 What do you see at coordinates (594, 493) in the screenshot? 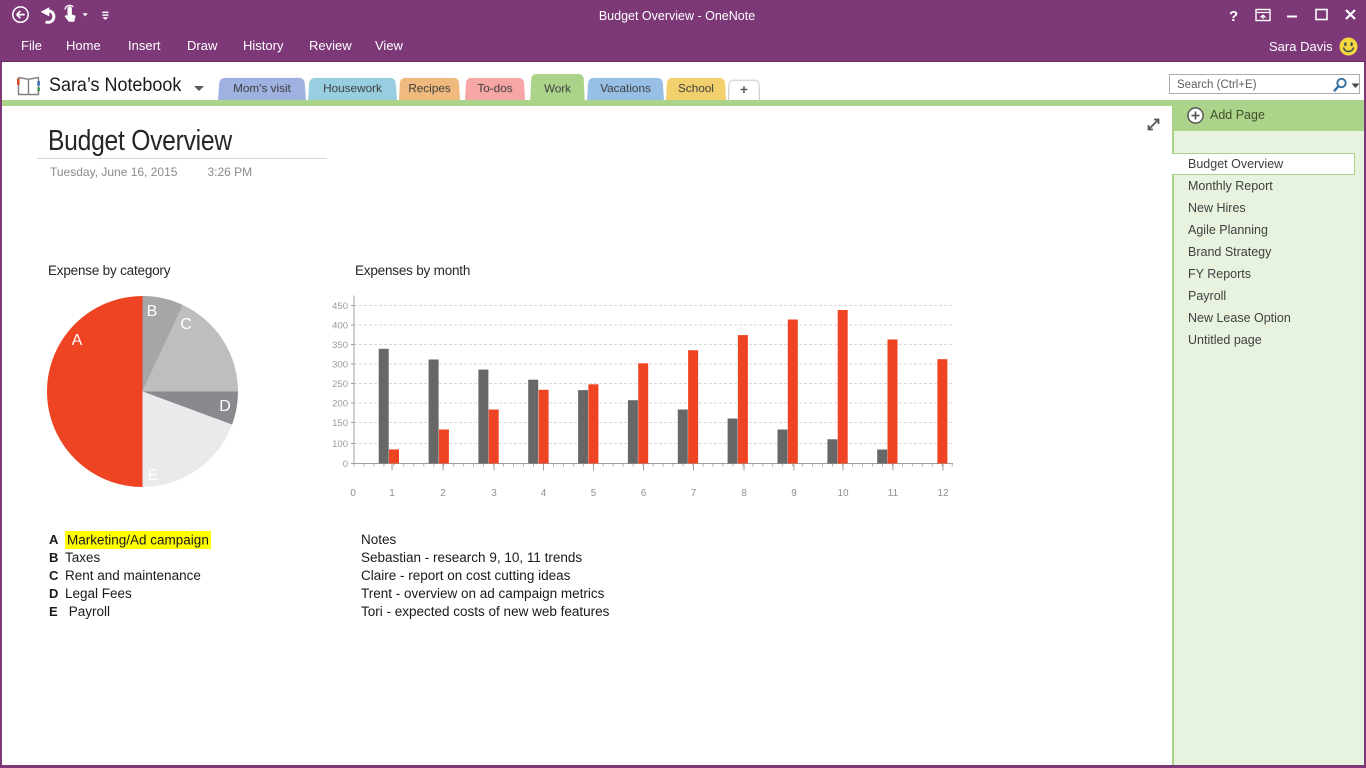
I see `svg-text: 5` at bounding box center [594, 493].